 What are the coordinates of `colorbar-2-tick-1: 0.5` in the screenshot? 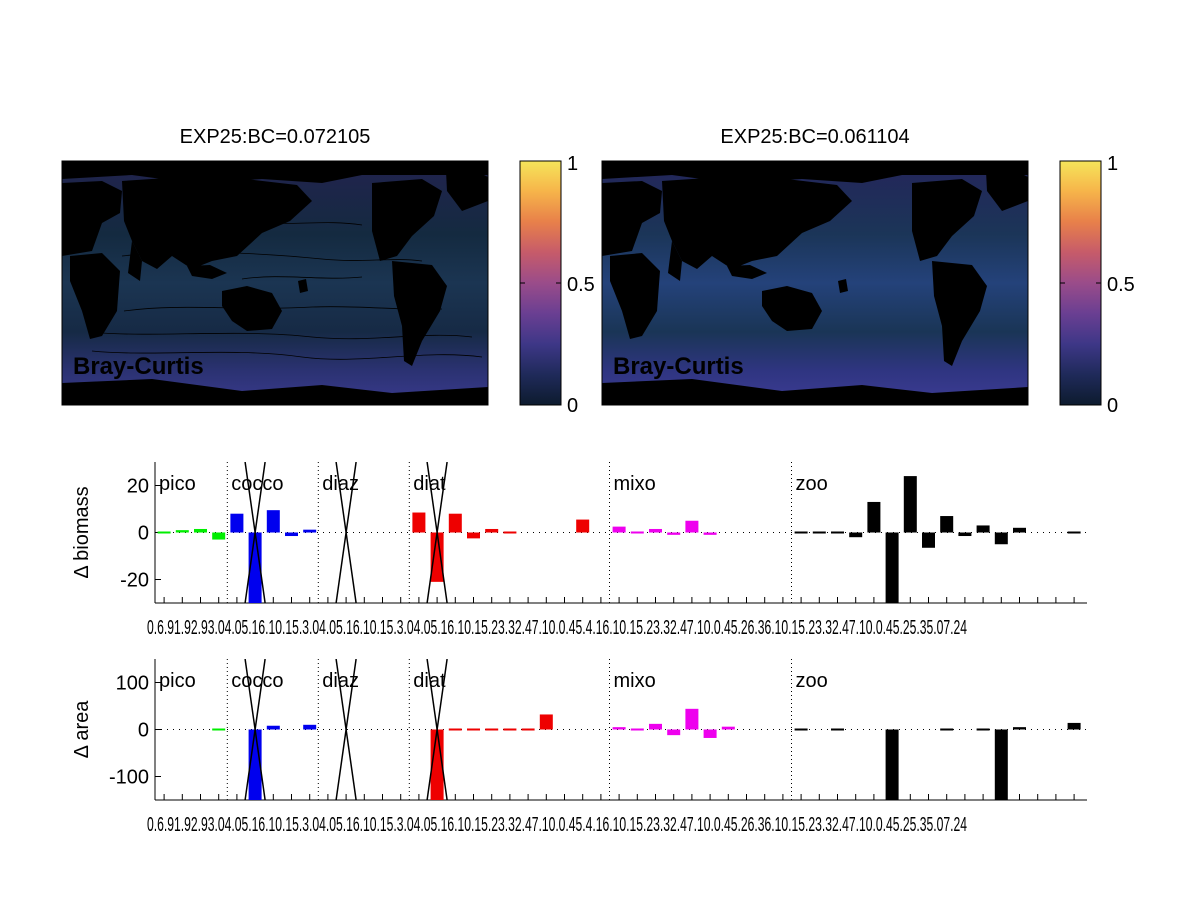 It's located at (1121, 285).